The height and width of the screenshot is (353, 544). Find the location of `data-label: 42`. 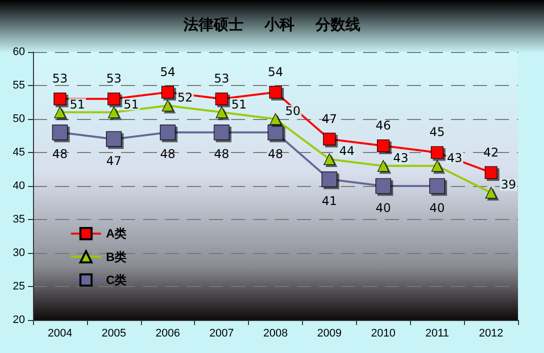

data-label: 42 is located at coordinates (491, 152).